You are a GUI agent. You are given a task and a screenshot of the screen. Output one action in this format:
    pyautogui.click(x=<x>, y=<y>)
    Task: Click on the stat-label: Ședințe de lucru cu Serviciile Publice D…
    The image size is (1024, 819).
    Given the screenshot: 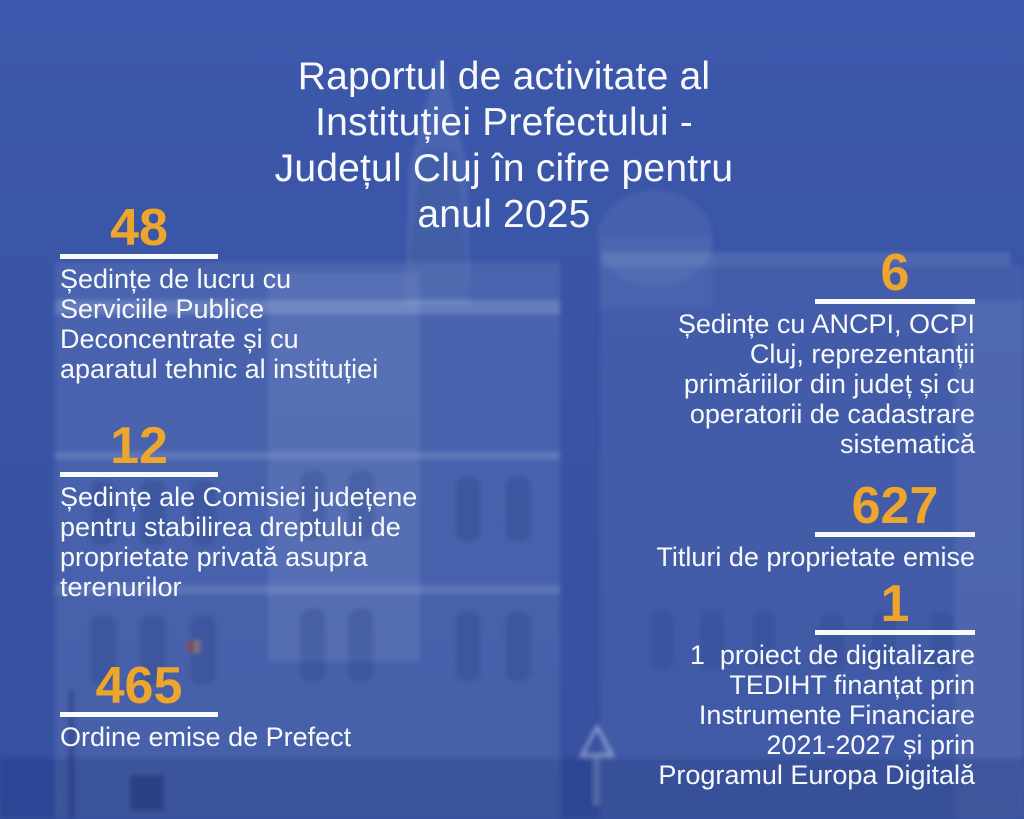 What is the action you would take?
    pyautogui.click(x=219, y=324)
    